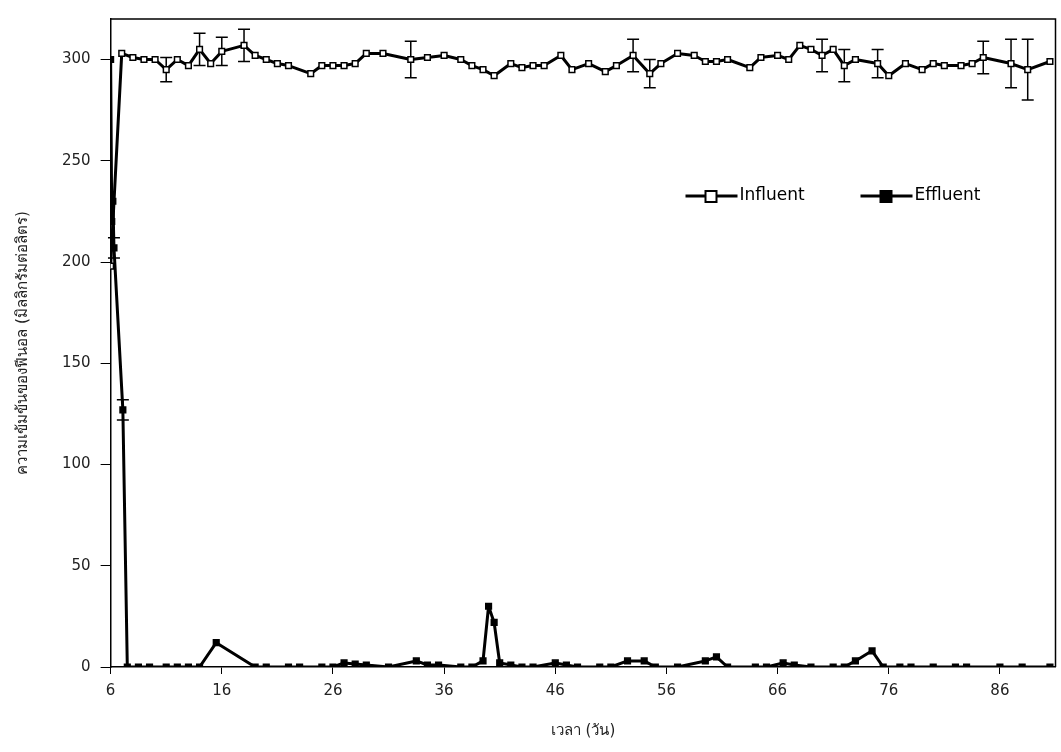 The image size is (1061, 752). Describe the element at coordinates (76, 362) in the screenshot. I see `y-tick-label: 150` at that location.